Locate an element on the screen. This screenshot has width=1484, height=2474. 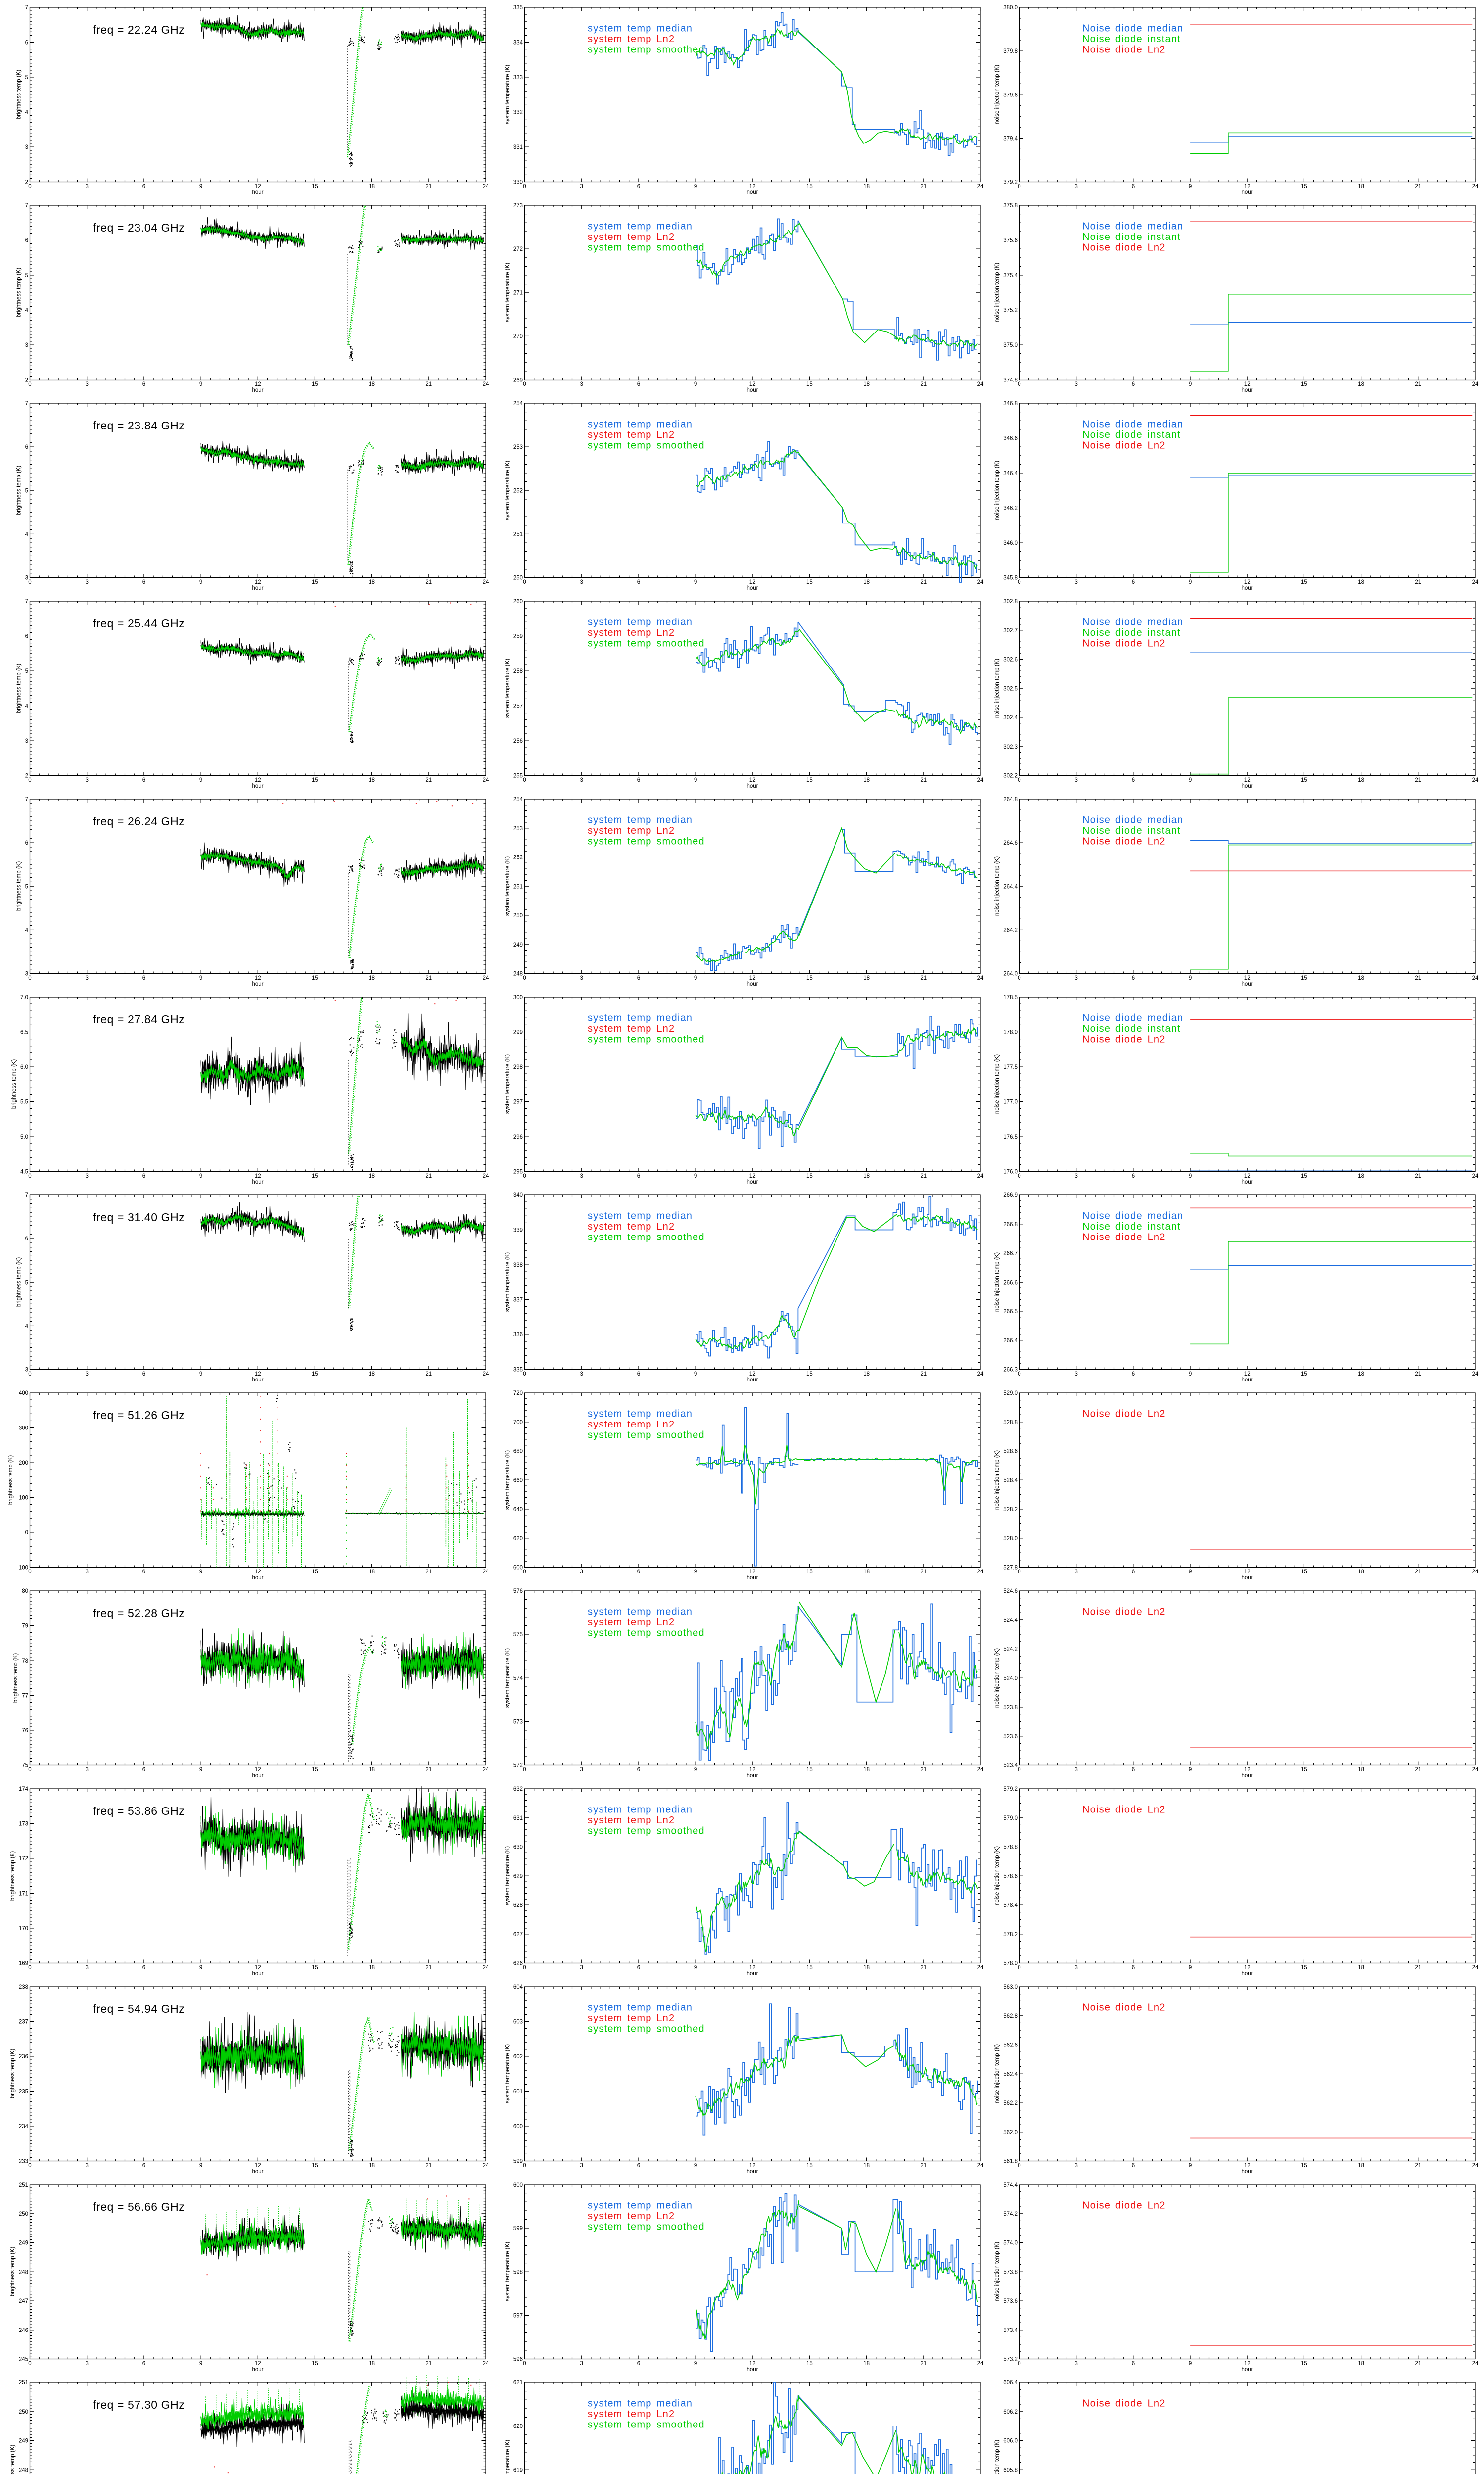
svg-text: 335 is located at coordinates (518, 8).